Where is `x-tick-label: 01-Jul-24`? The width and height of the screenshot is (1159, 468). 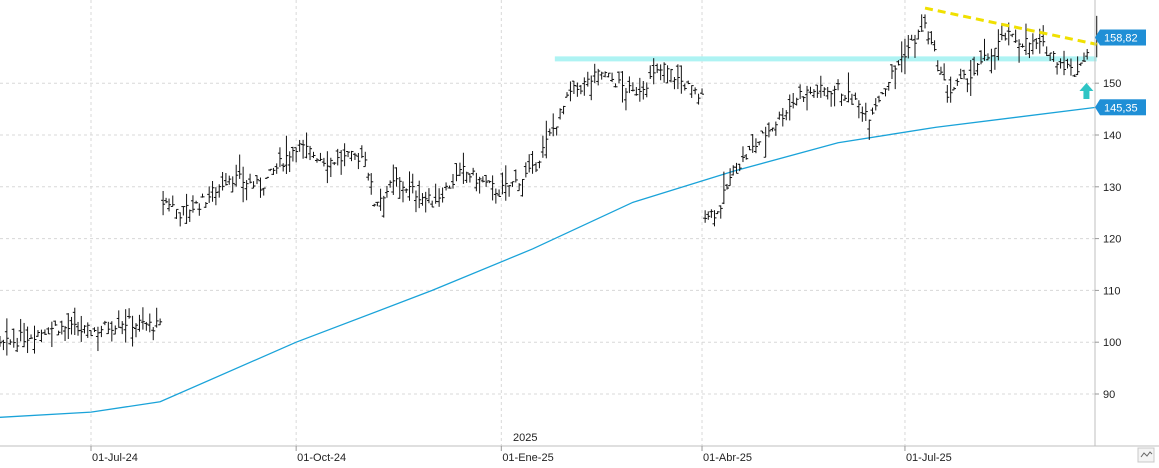
x-tick-label: 01-Jul-24 is located at coordinates (115, 458).